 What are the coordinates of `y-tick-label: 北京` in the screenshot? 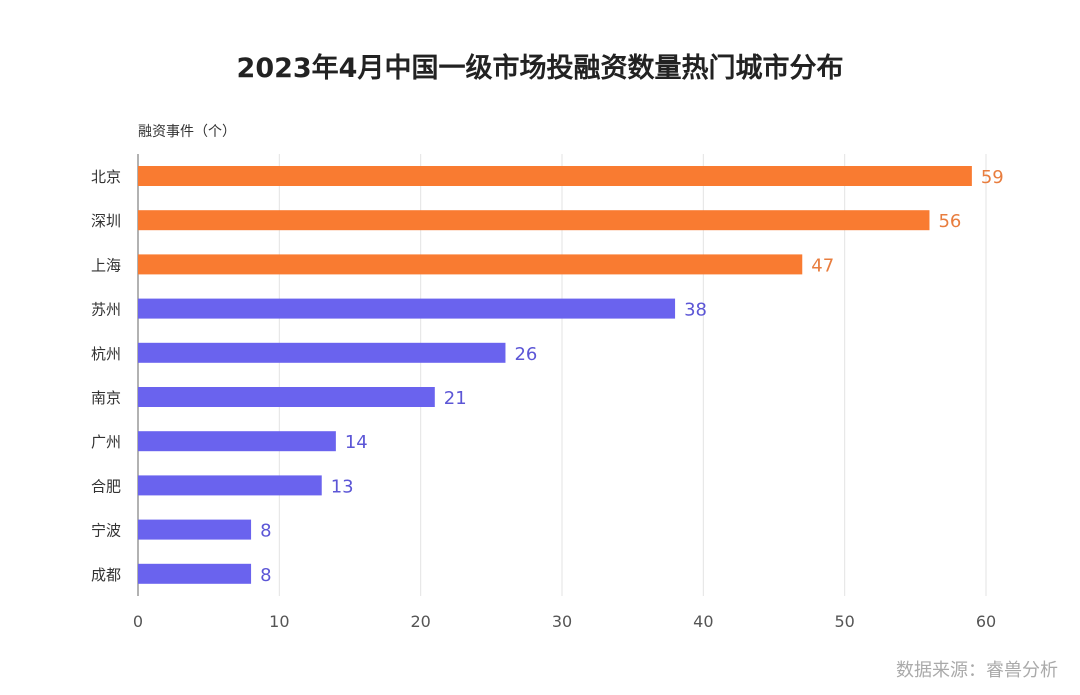 It's located at (106, 177).